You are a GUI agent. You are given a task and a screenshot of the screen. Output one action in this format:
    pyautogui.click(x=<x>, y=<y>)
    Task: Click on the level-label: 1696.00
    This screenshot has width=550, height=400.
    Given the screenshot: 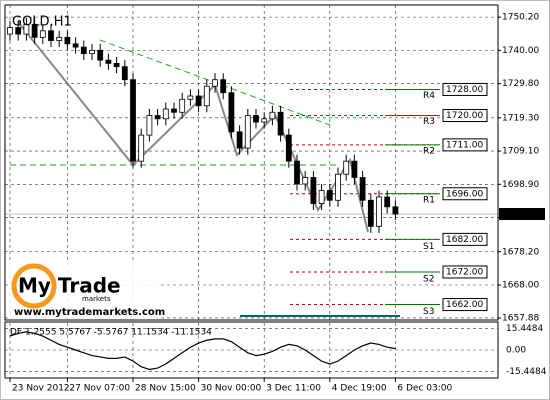 What is the action you would take?
    pyautogui.click(x=464, y=194)
    